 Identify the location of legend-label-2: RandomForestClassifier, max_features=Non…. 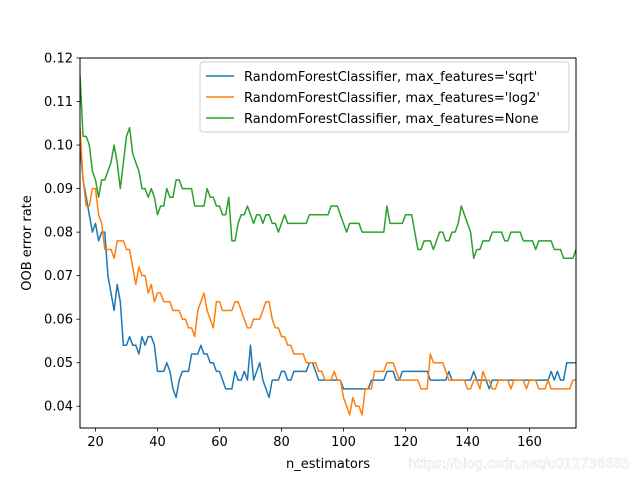
(391, 119).